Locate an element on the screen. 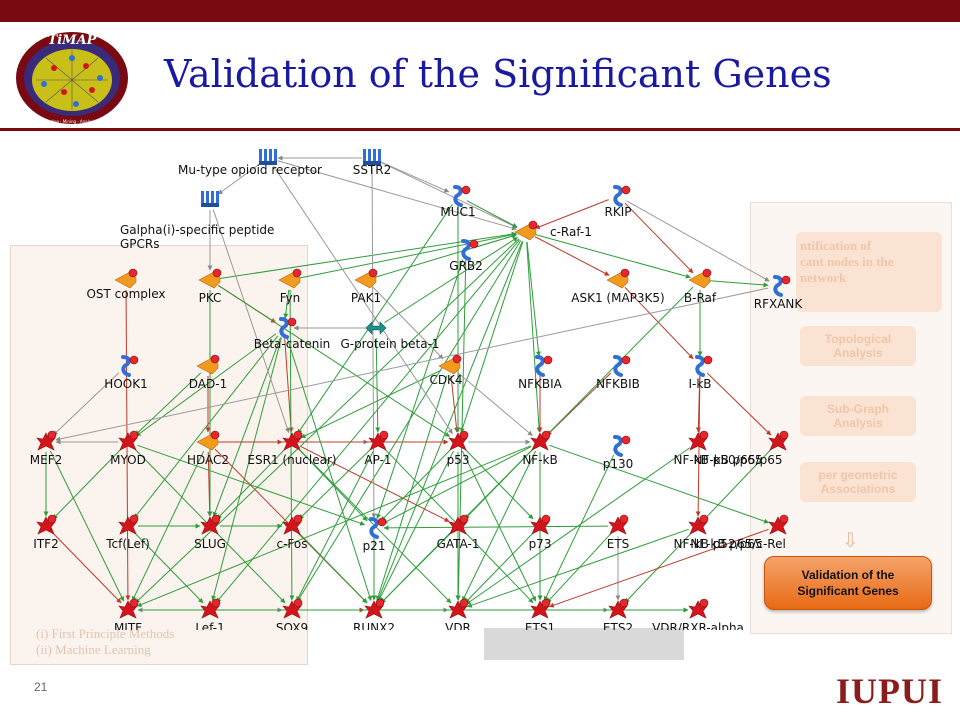 The height and width of the screenshot is (720, 960). node-rkip: RKIP is located at coordinates (618, 202).